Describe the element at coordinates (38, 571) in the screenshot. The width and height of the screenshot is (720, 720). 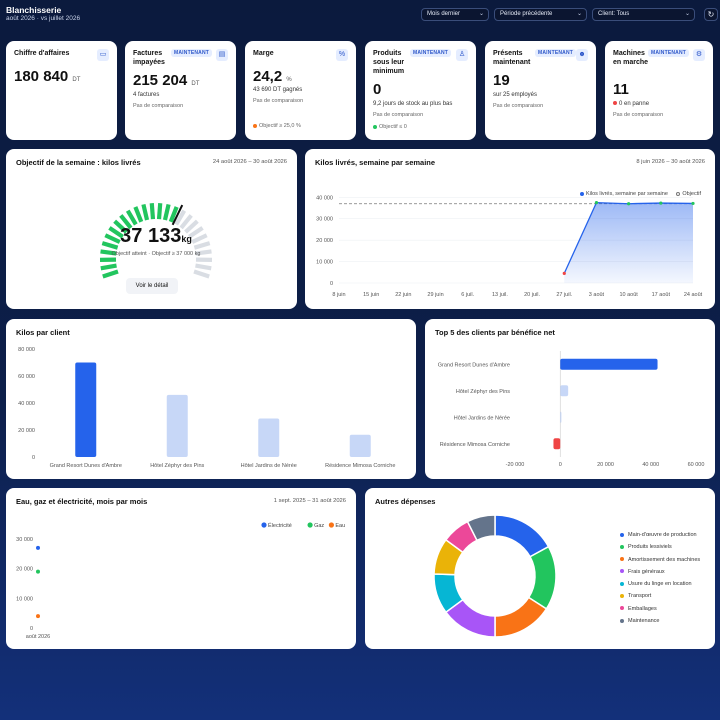
I see `data-point` at that location.